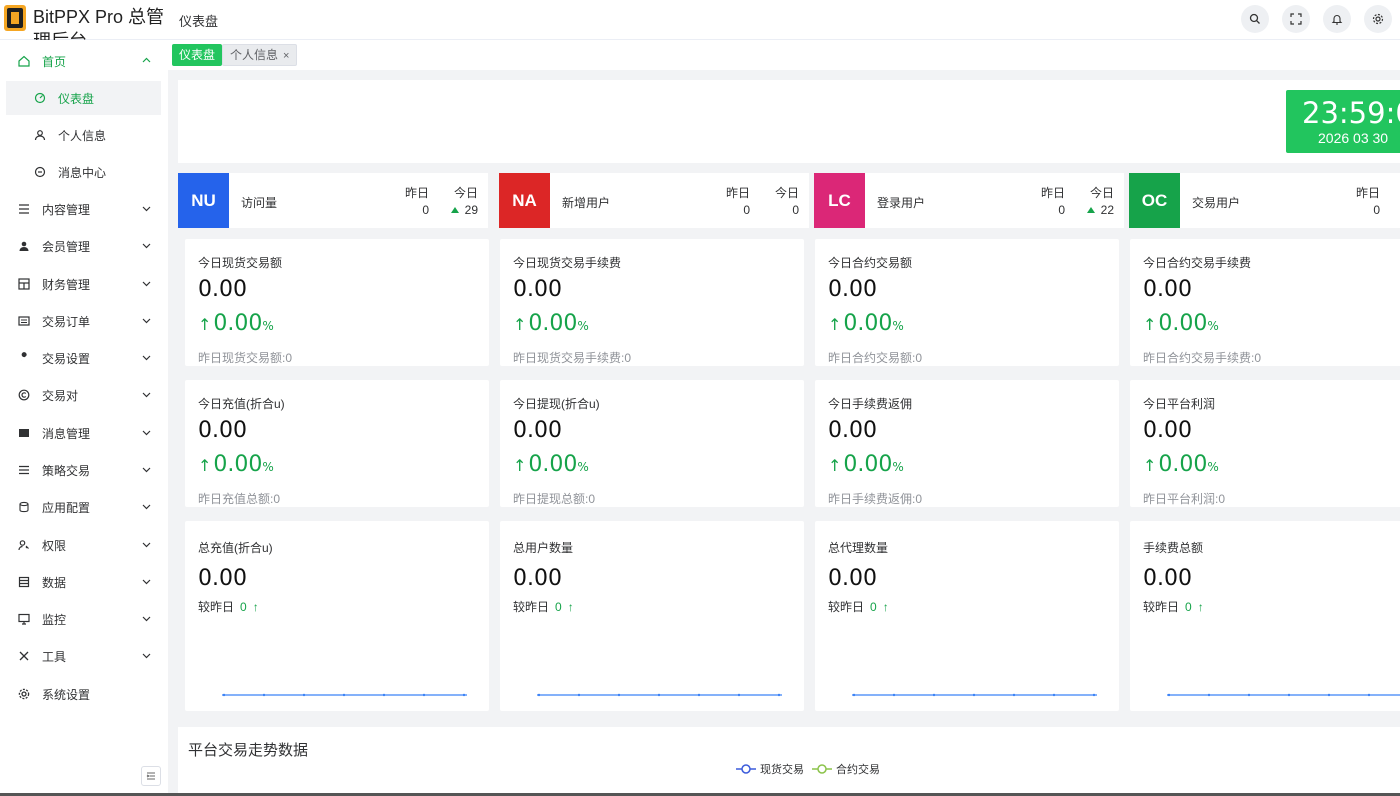 Image resolution: width=1400 pixels, height=796 pixels. I want to click on search-button, so click(1255, 19).